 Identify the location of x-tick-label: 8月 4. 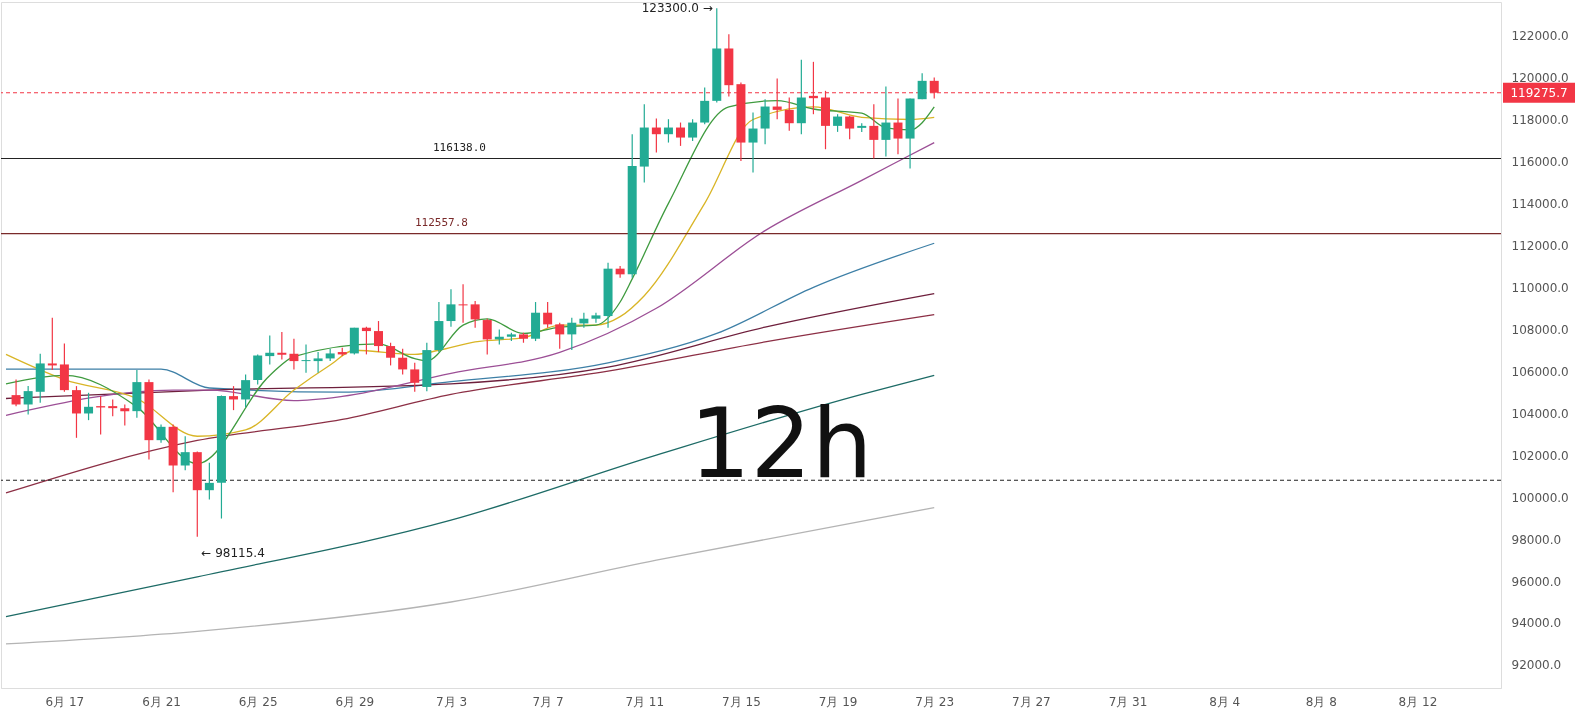
(1225, 701).